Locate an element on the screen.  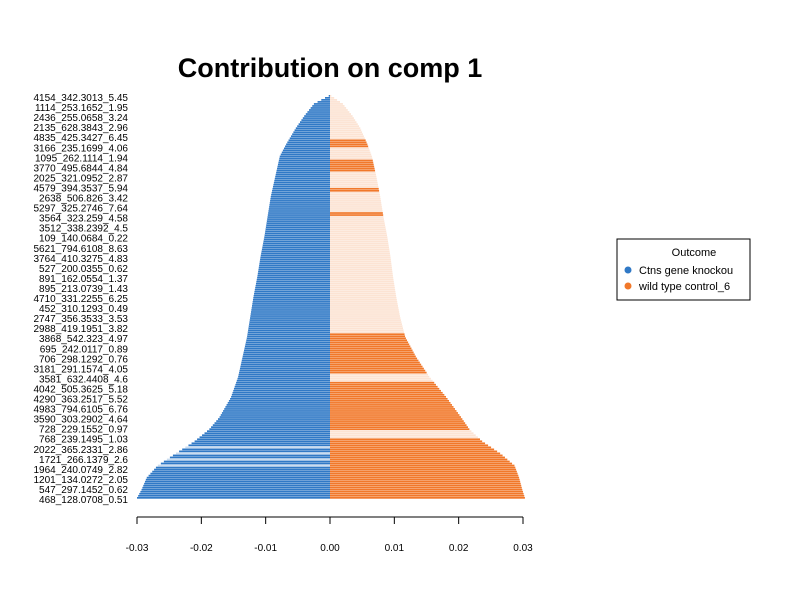
feature-label: 706_298.1292_0.76 is located at coordinates (83, 359).